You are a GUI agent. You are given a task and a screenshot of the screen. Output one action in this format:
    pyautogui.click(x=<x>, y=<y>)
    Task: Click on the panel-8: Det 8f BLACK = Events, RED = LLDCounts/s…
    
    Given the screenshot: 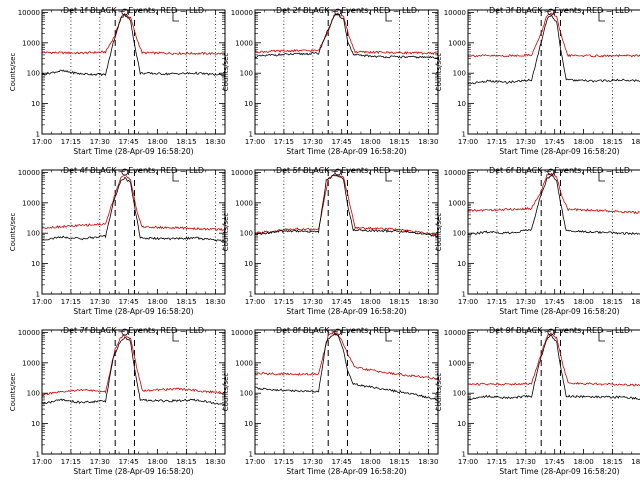 What is the action you would take?
    pyautogui.click(x=330, y=401)
    